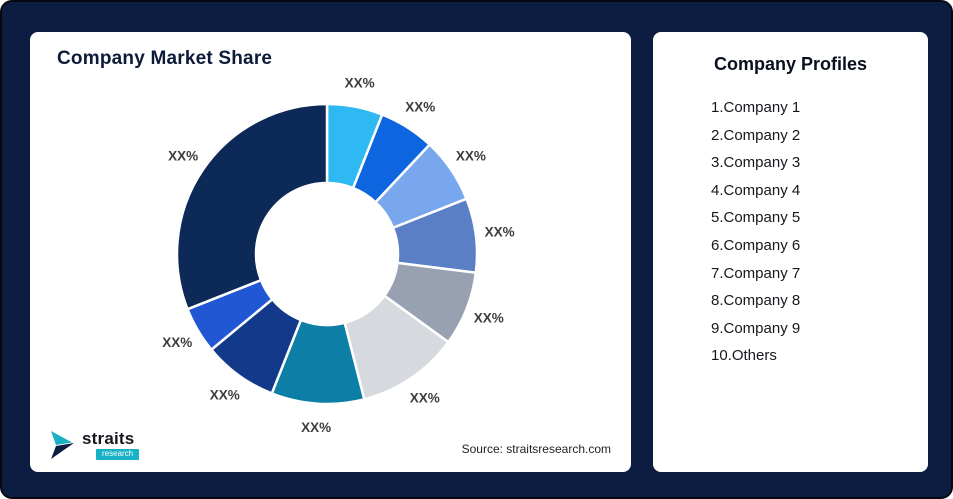 This screenshot has width=953, height=499. Describe the element at coordinates (118, 454) in the screenshot. I see `logo-sub-badge: research` at that location.